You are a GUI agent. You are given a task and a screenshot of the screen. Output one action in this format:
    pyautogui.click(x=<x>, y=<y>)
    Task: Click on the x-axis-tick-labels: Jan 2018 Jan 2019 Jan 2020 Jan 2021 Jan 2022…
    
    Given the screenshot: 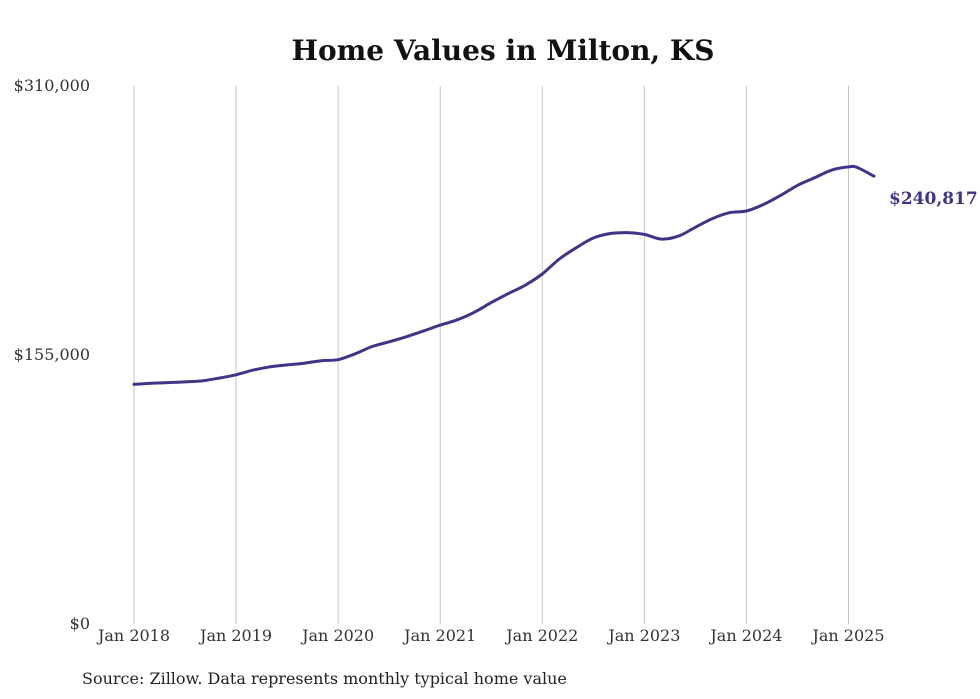 What is the action you would take?
    pyautogui.click(x=490, y=635)
    